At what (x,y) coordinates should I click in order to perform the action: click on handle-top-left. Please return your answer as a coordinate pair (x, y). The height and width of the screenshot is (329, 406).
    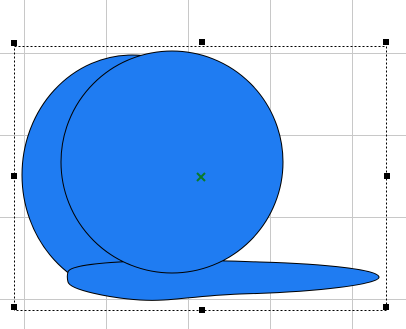
    Looking at the image, I should click on (14, 43).